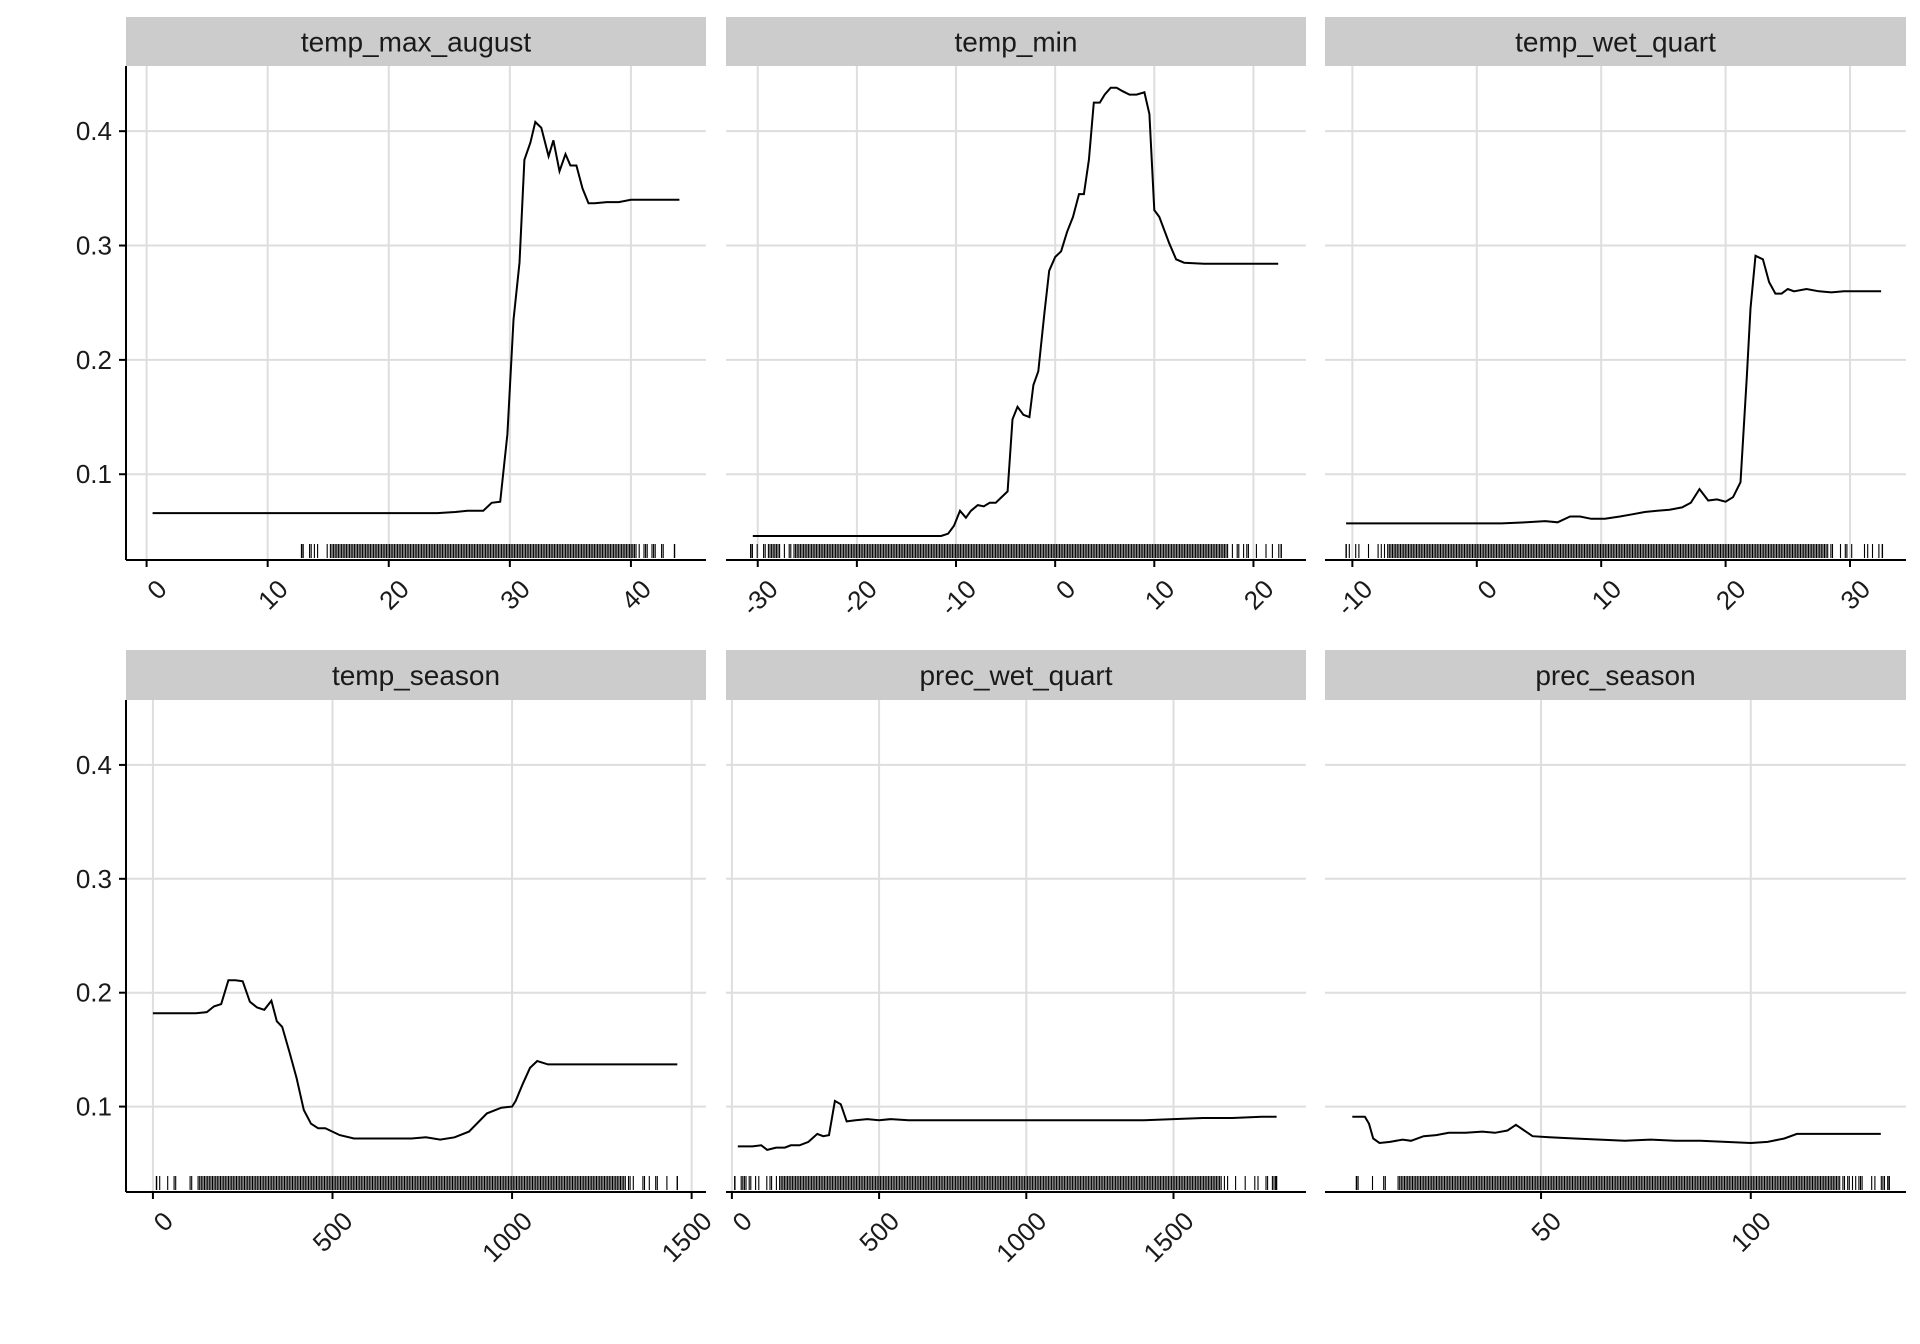 The height and width of the screenshot is (1344, 1920). Describe the element at coordinates (760, 598) in the screenshot. I see `x-tick-label: -30` at that location.